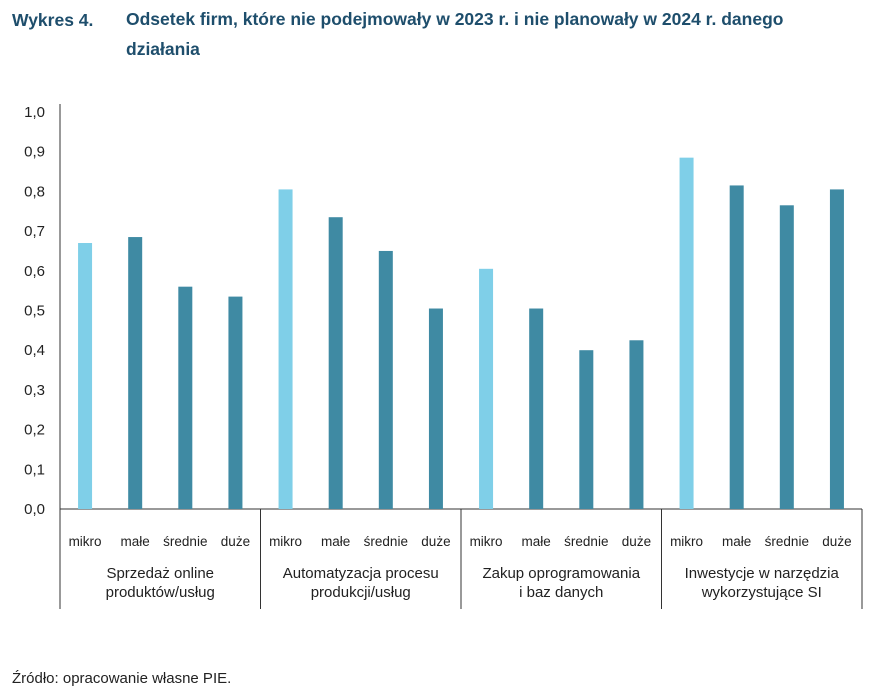  What do you see at coordinates (761, 592) in the screenshot?
I see `group-label: wykorzystujące SI` at bounding box center [761, 592].